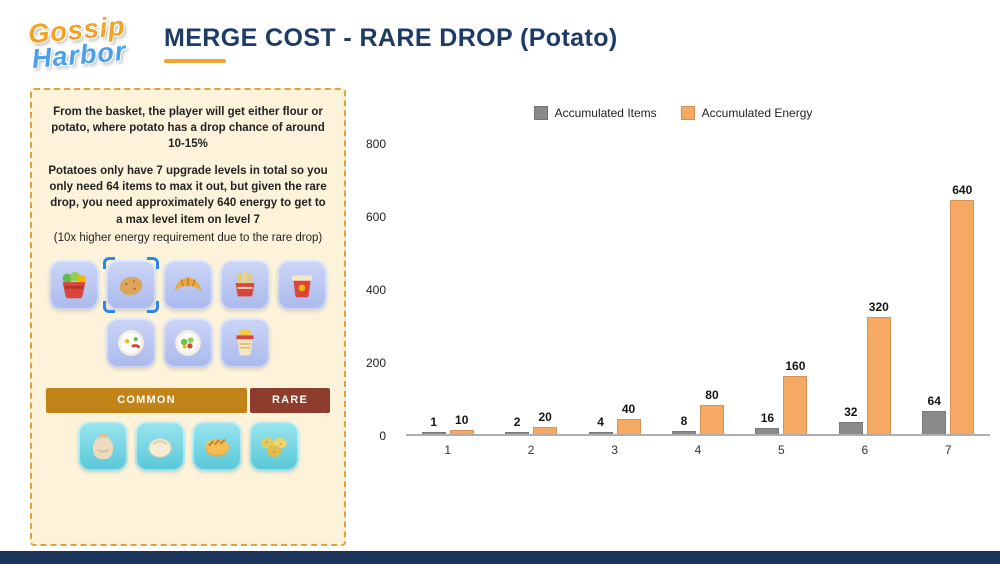 Image resolution: width=1000 pixels, height=564 pixels. Describe the element at coordinates (683, 289) in the screenshot. I see `bar-wrap: 8` at that location.